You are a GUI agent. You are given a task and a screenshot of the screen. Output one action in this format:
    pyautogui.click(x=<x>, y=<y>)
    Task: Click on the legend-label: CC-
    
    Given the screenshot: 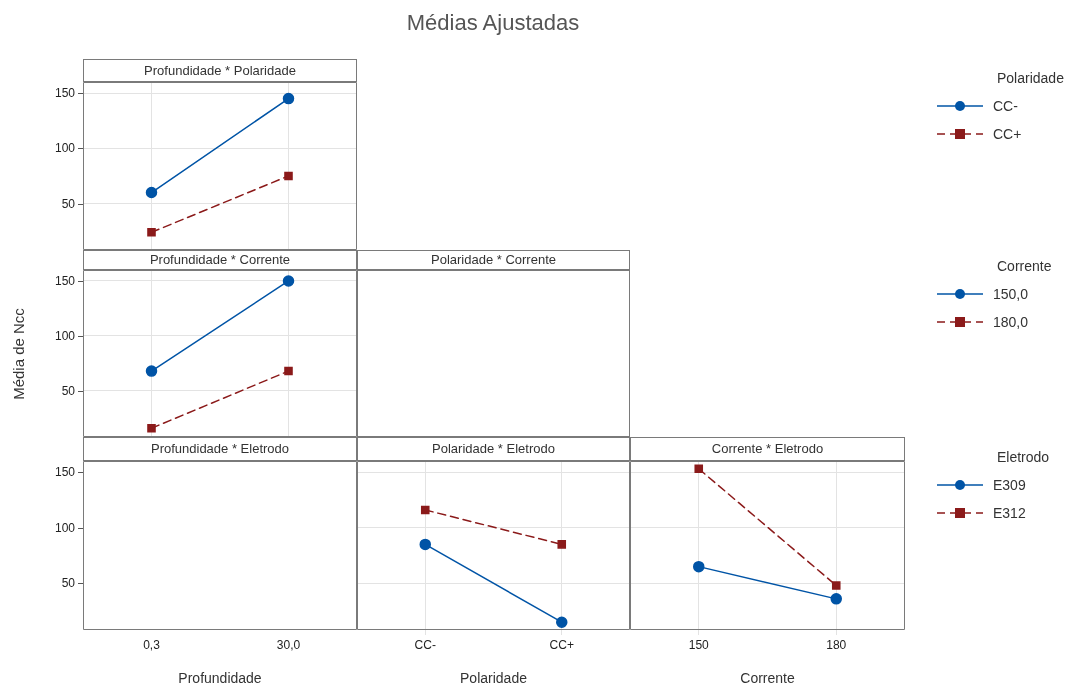 What is the action you would take?
    pyautogui.click(x=1005, y=106)
    